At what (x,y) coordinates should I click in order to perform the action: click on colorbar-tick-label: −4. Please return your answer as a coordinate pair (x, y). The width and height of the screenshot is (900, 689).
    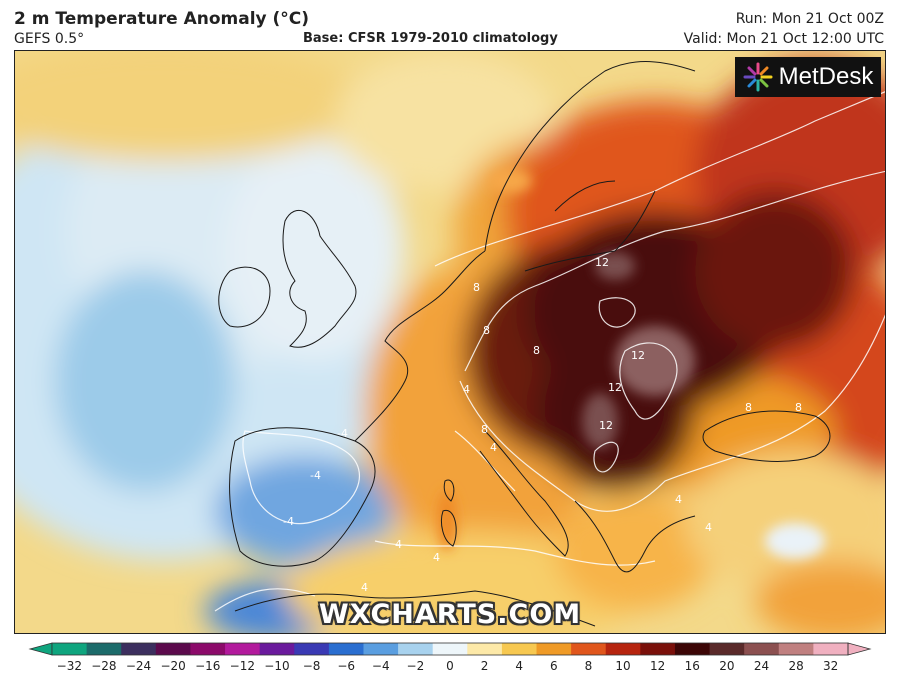
    Looking at the image, I should click on (380, 666).